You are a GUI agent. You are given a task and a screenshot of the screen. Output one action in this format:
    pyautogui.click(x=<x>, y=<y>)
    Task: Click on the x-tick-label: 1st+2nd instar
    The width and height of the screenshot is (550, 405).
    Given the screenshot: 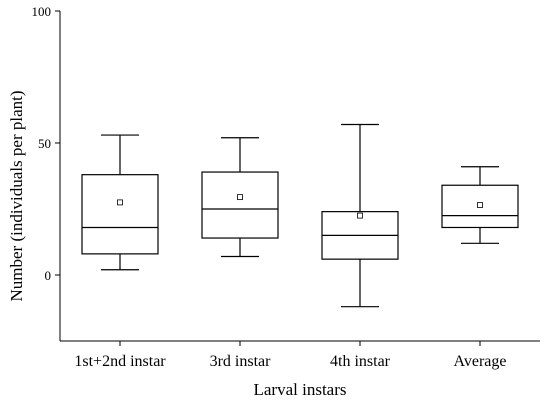 What is the action you would take?
    pyautogui.click(x=120, y=361)
    